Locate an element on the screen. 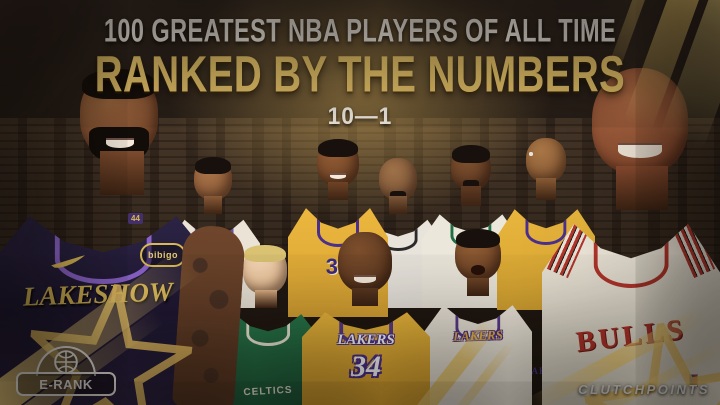 The image size is (720, 405). player-shaquille-oneal: LAKERS 34 is located at coordinates (366, 316).